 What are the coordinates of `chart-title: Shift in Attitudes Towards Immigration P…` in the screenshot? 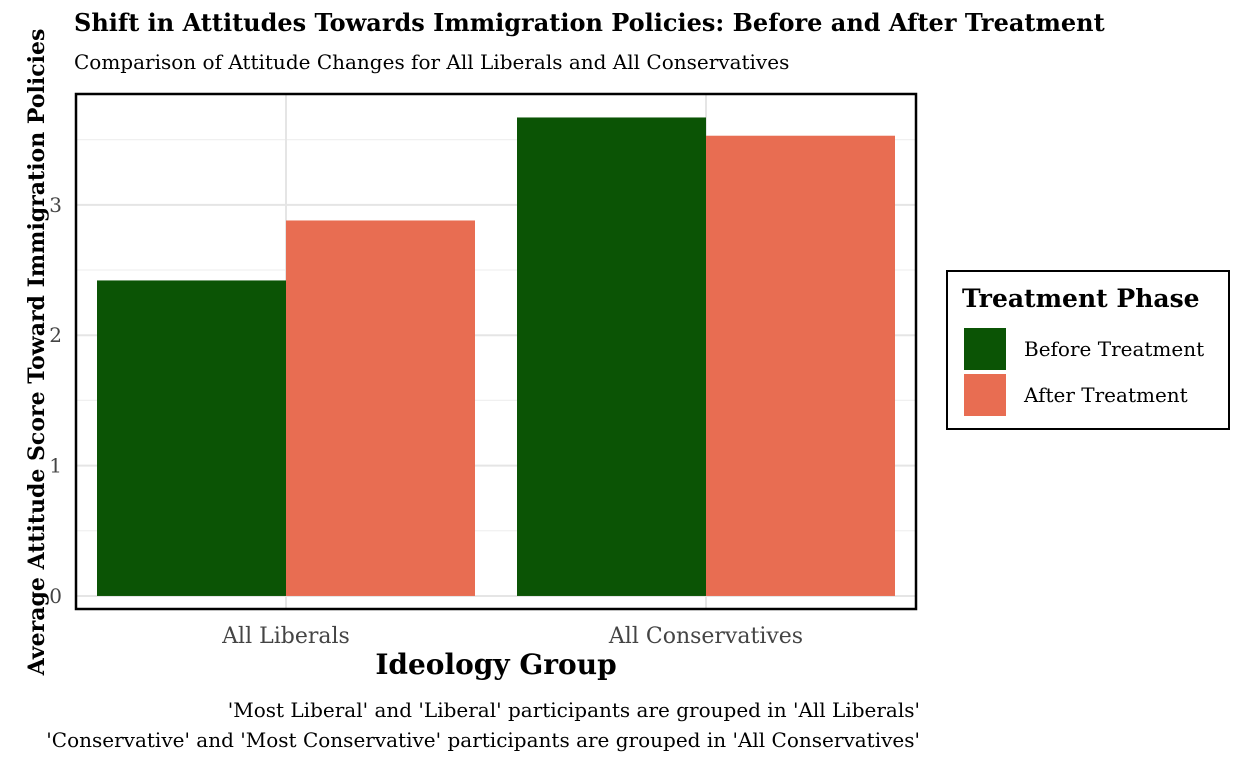 It's located at (589, 22).